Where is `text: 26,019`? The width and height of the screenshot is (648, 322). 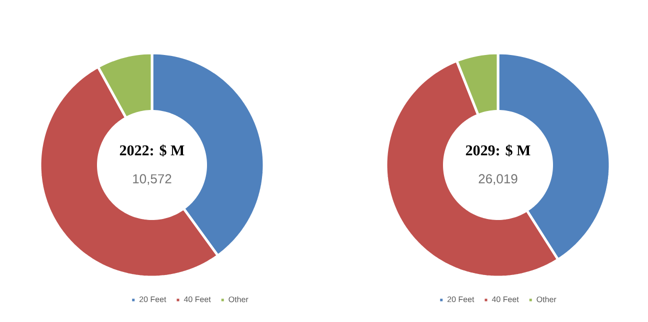 text: 26,019 is located at coordinates (498, 179).